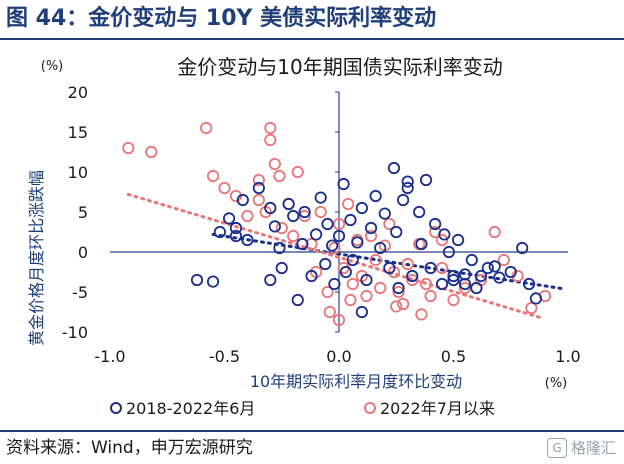  What do you see at coordinates (109, 356) in the screenshot?
I see `x-tick-label: -1.0` at bounding box center [109, 356].